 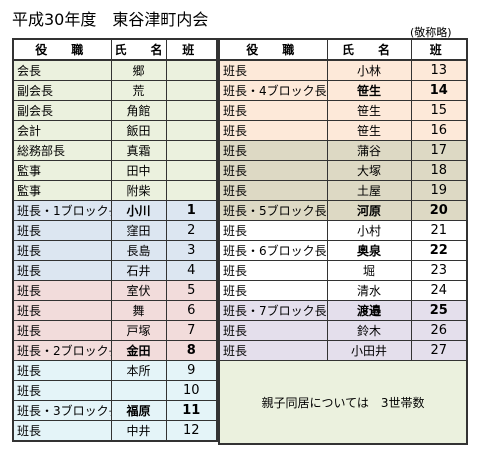 I want to click on name: 石井, so click(x=138, y=270).